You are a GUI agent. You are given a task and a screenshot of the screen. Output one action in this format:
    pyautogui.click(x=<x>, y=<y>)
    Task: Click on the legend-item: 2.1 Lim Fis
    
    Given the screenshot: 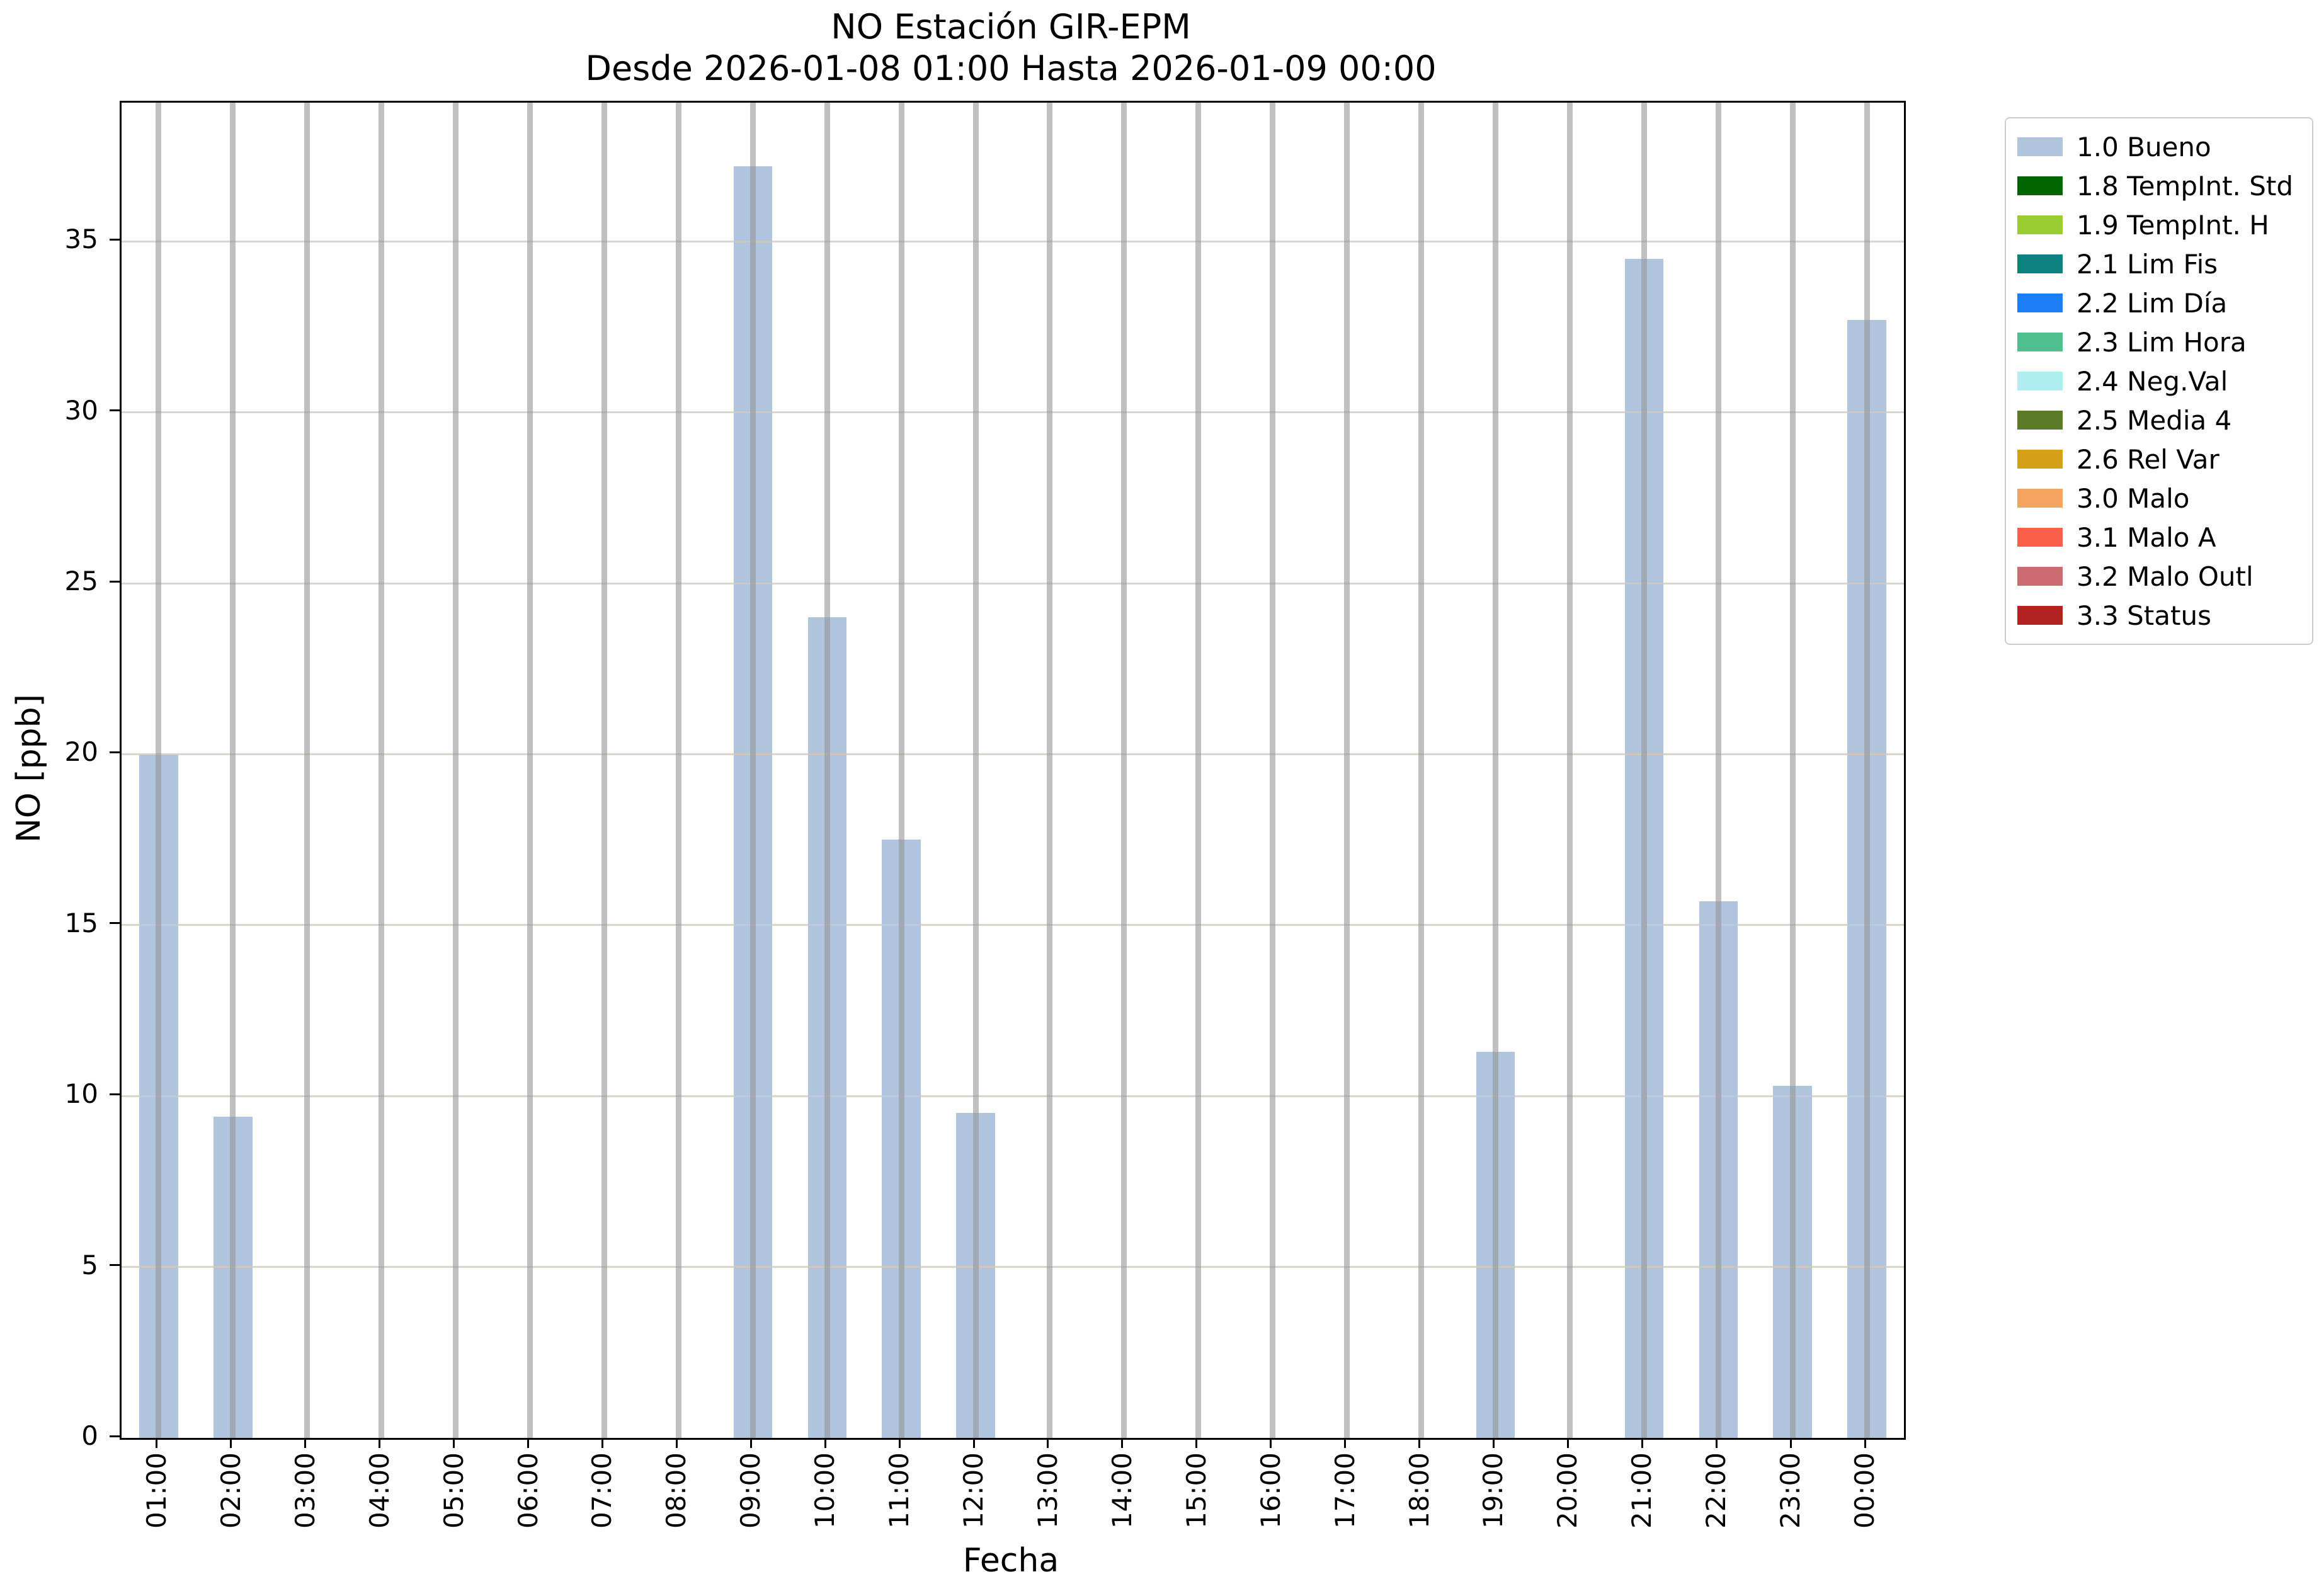 What is the action you would take?
    pyautogui.click(x=2159, y=263)
    